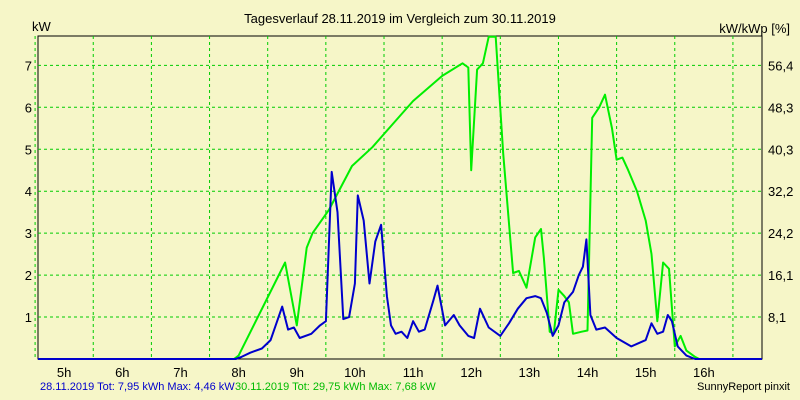 This screenshot has width=800, height=400. Describe the element at coordinates (28, 65) in the screenshot. I see `y-tick-label-left: 7` at that location.